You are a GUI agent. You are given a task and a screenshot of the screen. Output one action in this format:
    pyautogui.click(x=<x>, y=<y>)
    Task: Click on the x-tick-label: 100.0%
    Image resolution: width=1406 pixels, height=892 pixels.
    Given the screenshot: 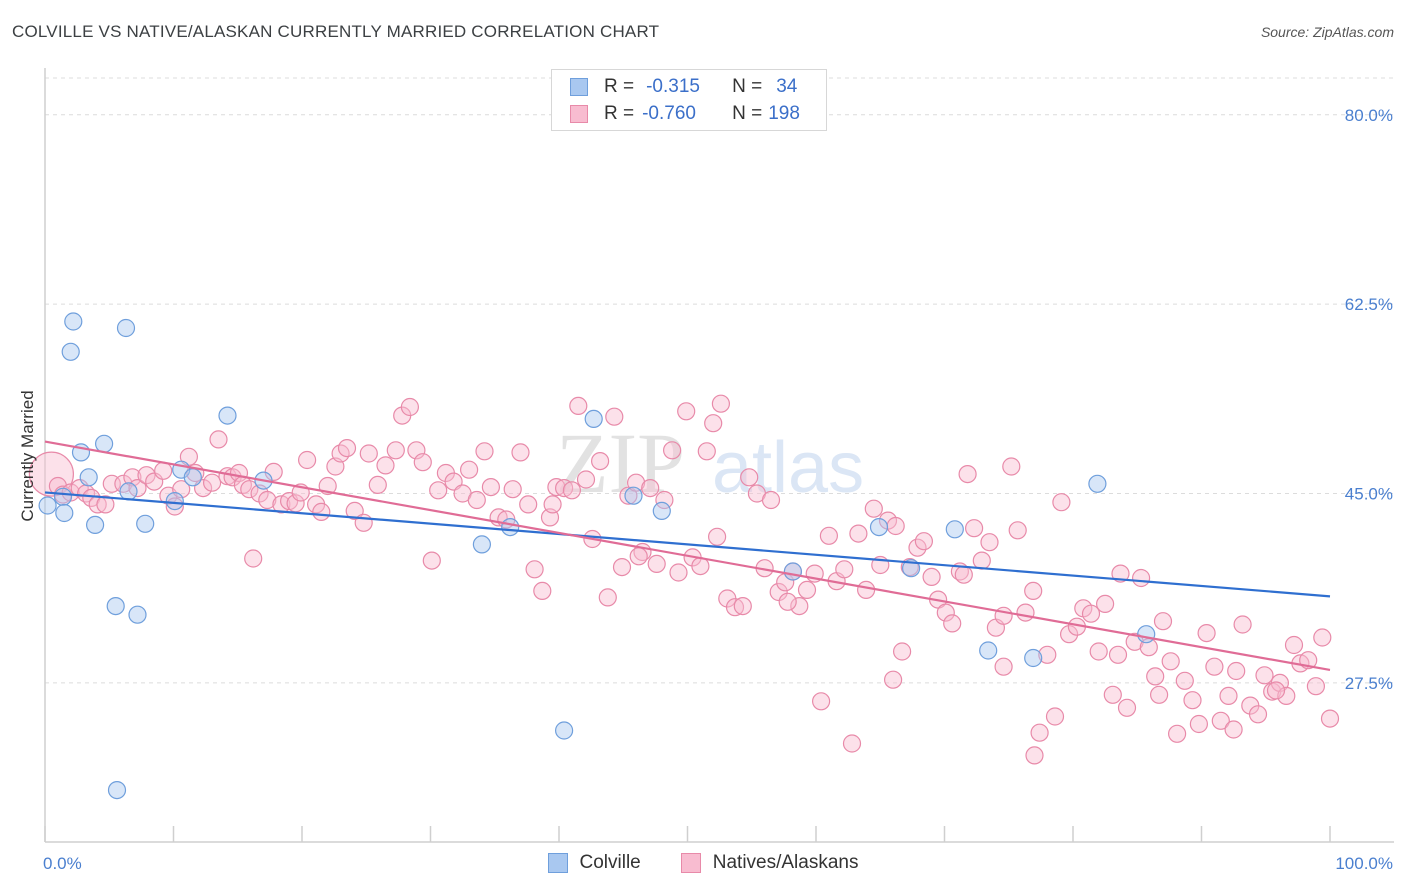 What is the action you would take?
    pyautogui.click(x=1364, y=863)
    